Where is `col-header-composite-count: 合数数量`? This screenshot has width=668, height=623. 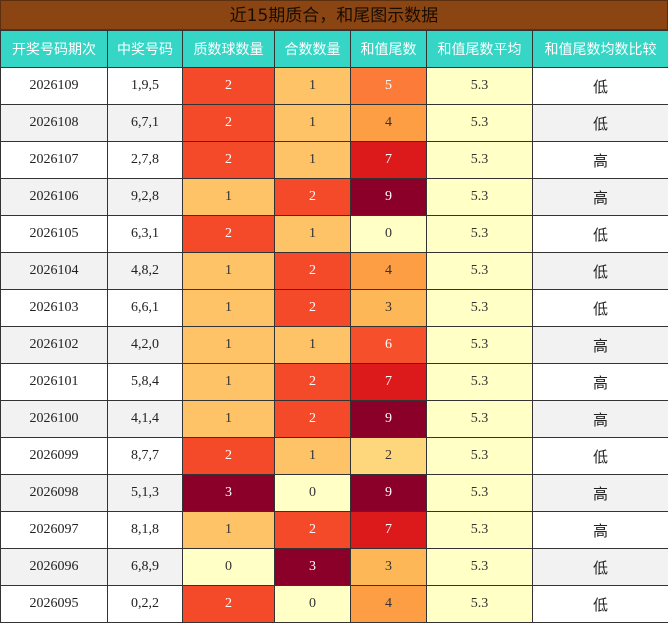
col-header-composite-count: 合数数量 is located at coordinates (313, 49).